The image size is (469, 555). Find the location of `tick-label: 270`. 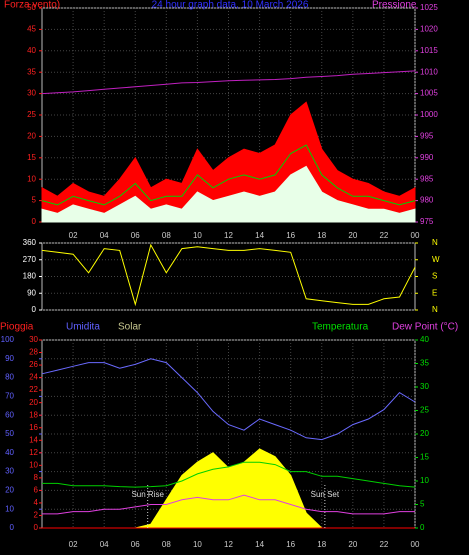

tick-label: 270 is located at coordinates (30, 259).